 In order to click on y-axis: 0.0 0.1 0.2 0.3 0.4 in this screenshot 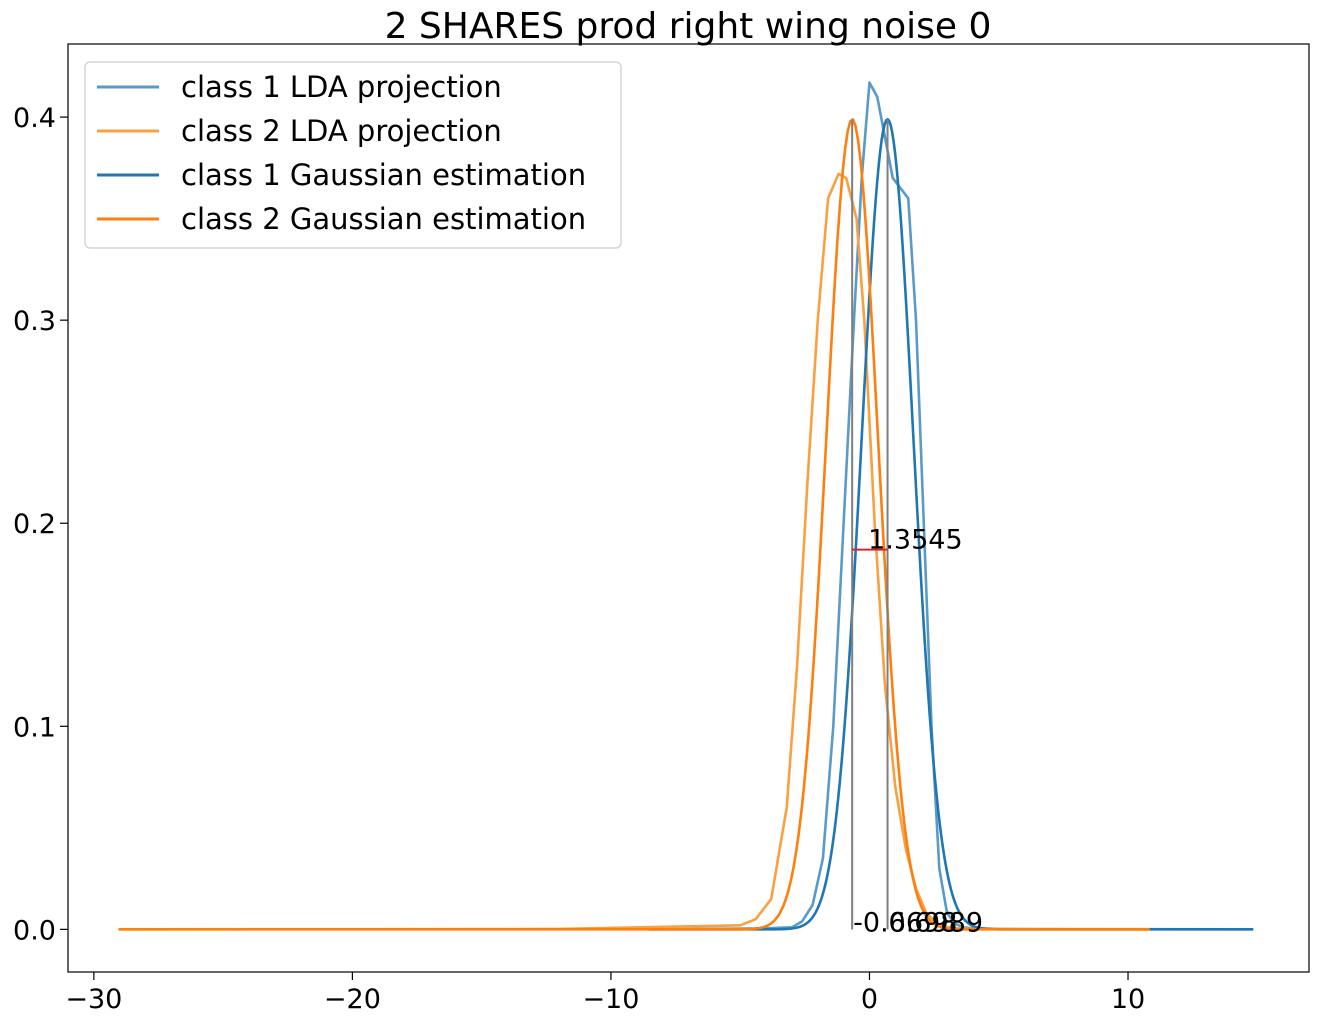, I will do `click(40, 524)`.